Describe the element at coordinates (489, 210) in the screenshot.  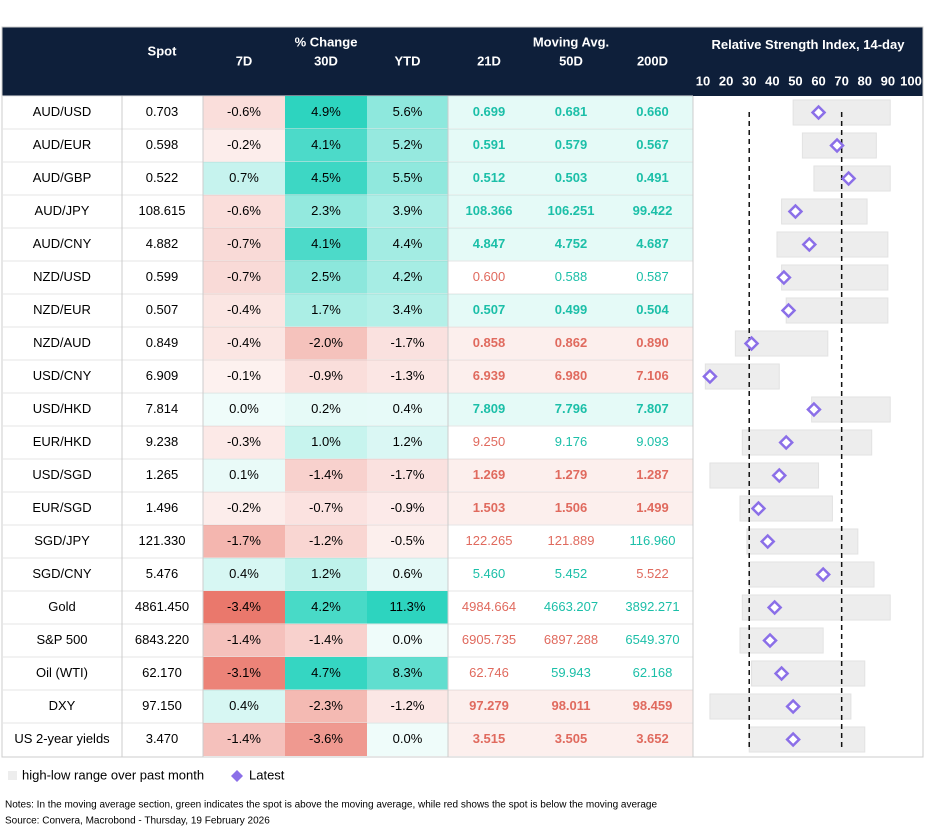
I see `ma-value: 108.366` at that location.